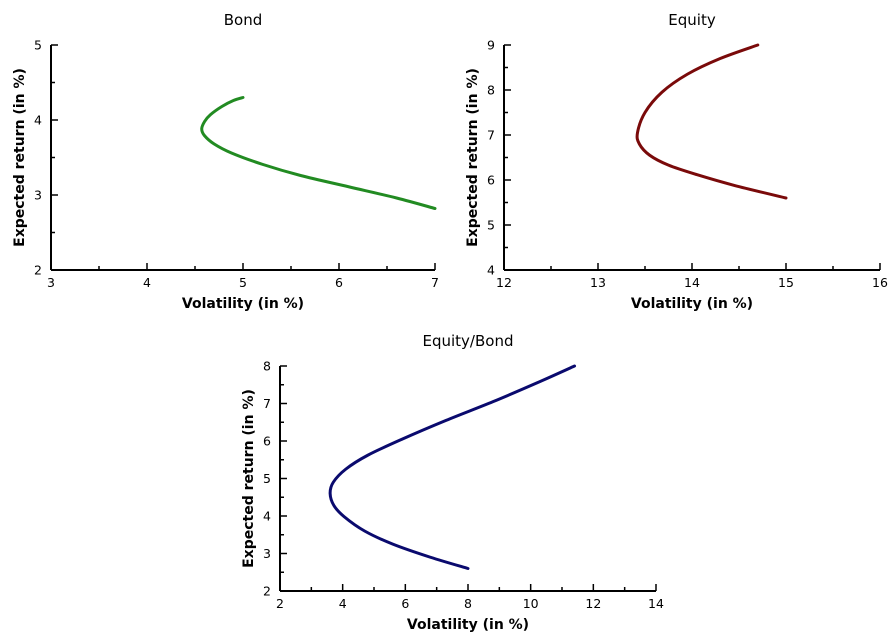  Describe the element at coordinates (280, 603) in the screenshot. I see `x-tick-label: 2` at that location.